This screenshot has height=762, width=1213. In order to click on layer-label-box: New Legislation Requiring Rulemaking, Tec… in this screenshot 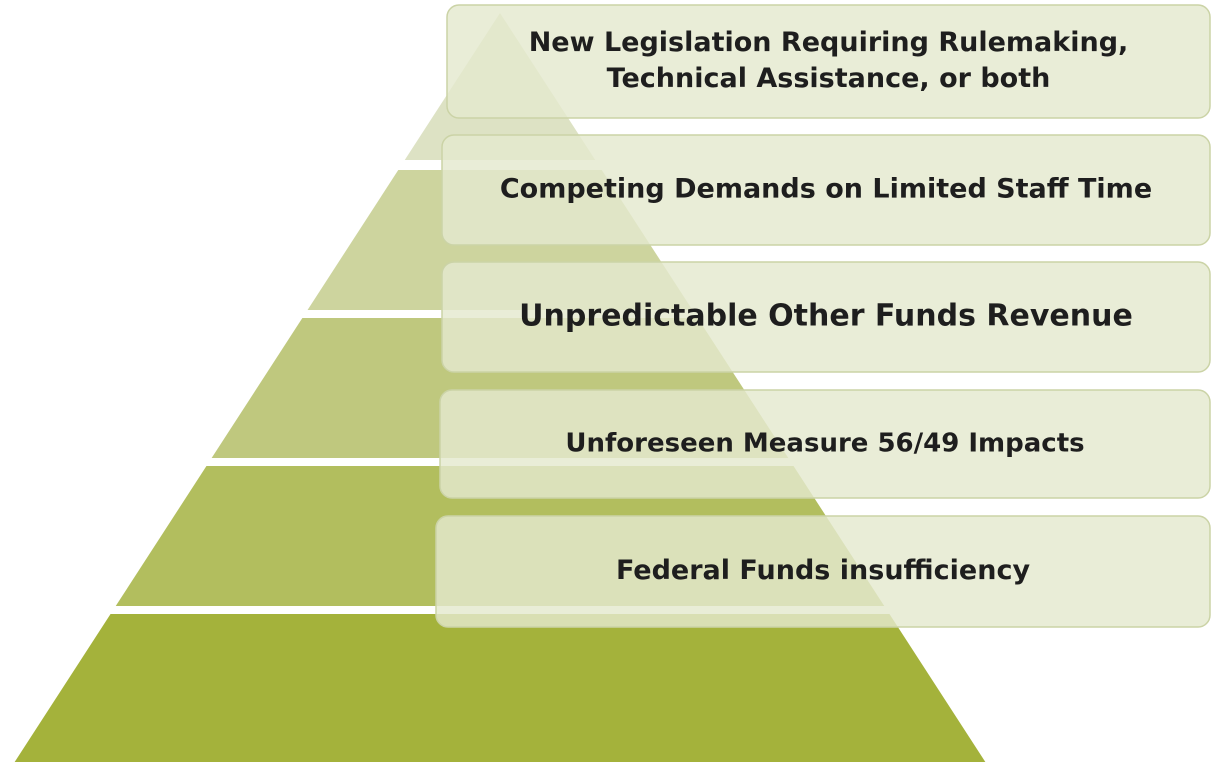, I will do `click(828, 61)`.